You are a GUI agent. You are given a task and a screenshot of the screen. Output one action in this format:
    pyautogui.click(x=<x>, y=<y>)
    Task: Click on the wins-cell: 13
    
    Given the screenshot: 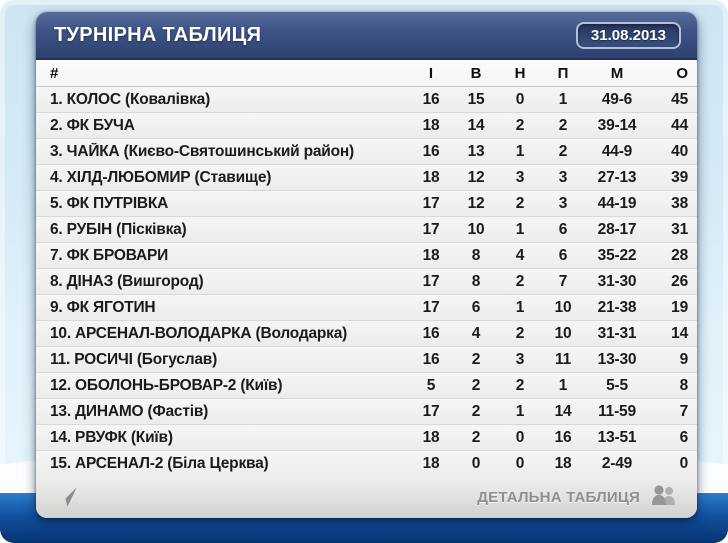 What is the action you would take?
    pyautogui.click(x=476, y=151)
    